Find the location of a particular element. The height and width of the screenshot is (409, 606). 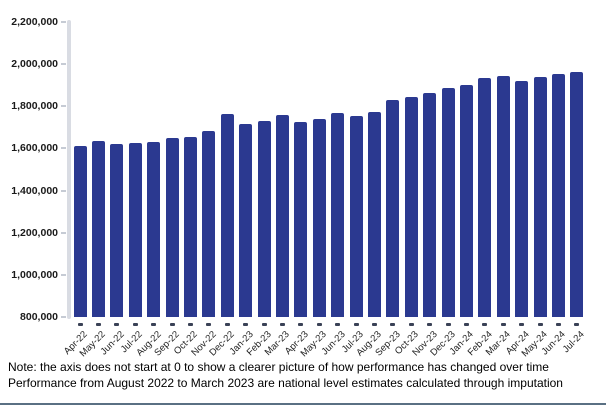

y-axis-tick-label: 2,000,000 is located at coordinates (34, 64).